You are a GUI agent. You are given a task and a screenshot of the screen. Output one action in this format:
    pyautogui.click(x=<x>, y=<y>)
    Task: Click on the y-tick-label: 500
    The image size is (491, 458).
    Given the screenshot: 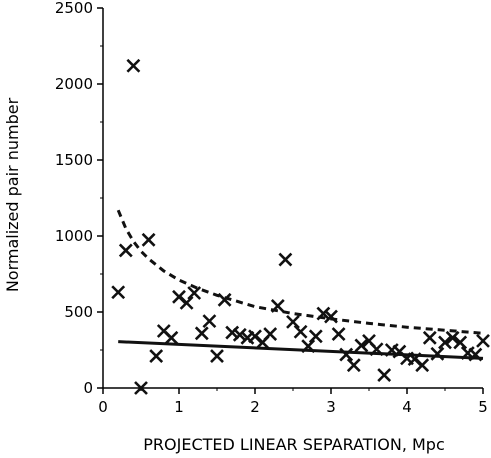 What is the action you would take?
    pyautogui.click(x=78, y=312)
    